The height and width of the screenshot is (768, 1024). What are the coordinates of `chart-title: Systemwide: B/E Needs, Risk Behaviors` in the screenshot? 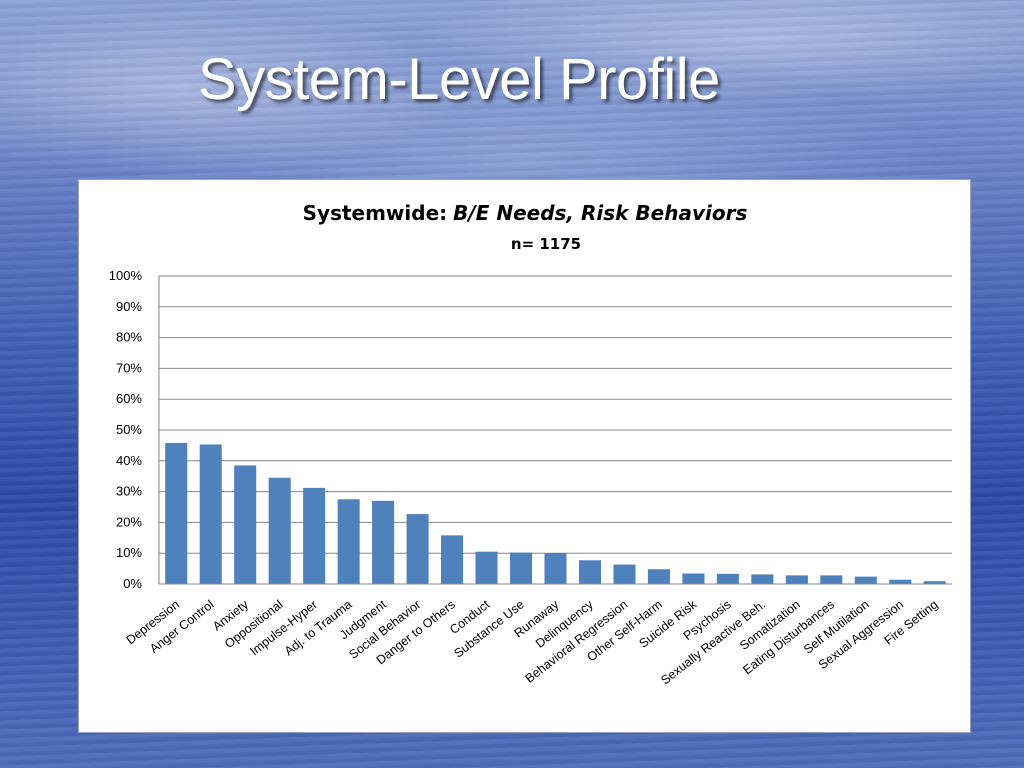 It's located at (525, 213).